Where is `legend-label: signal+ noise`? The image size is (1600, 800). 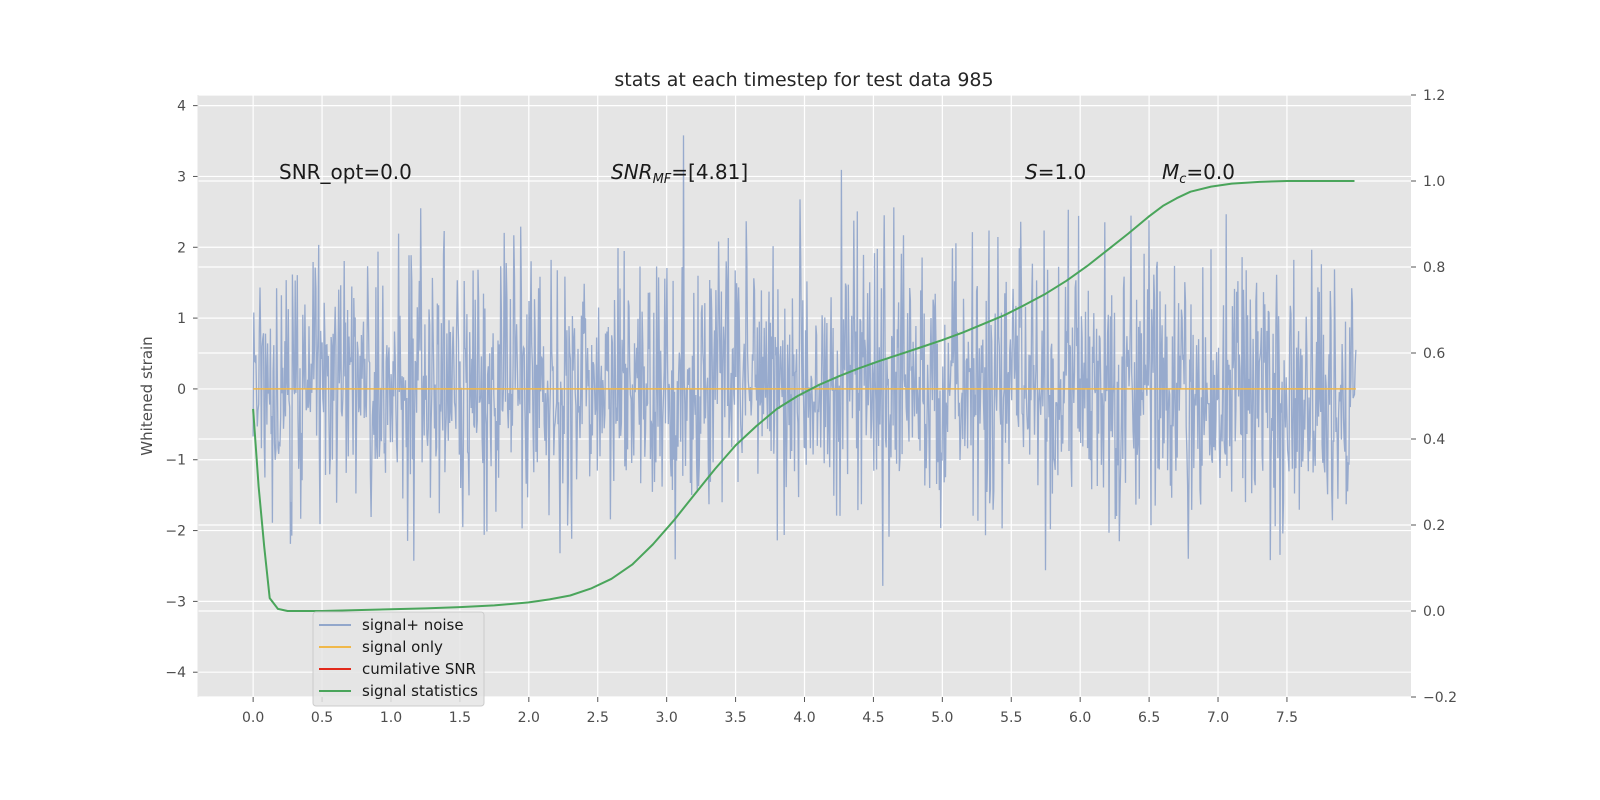 legend-label: signal+ noise is located at coordinates (413, 625).